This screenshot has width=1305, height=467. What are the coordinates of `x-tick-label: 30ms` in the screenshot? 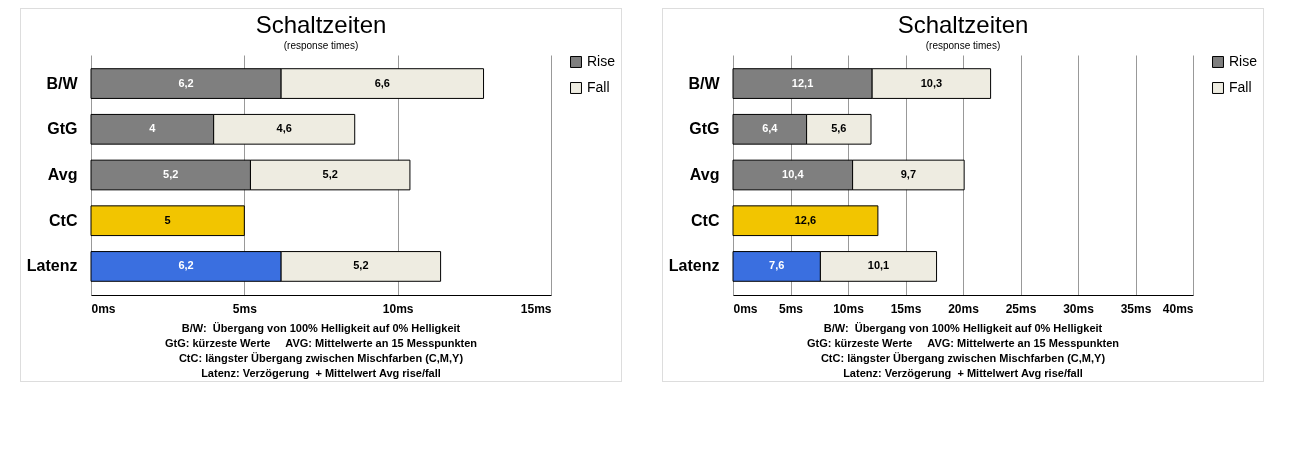 It's located at (1079, 308).